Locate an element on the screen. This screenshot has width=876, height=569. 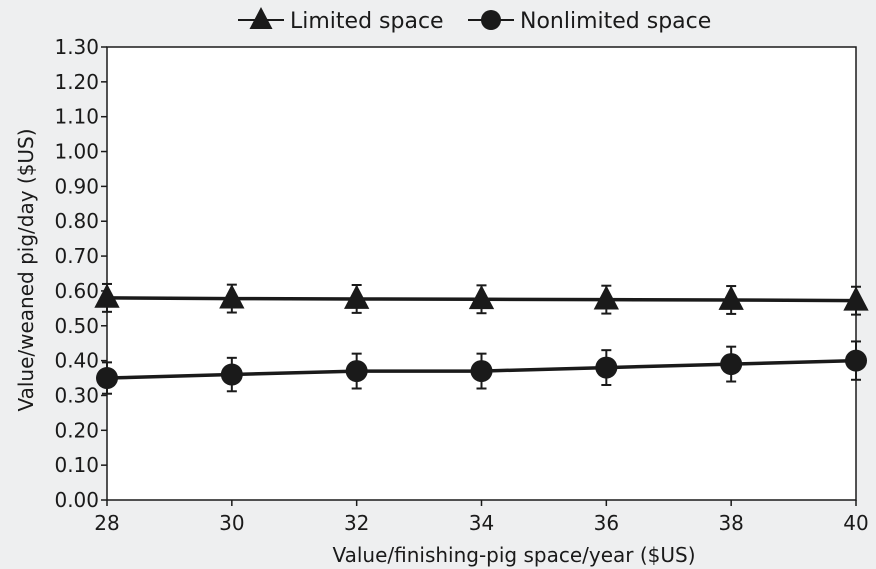
x-tick-label-3: 34 is located at coordinates (481, 523).